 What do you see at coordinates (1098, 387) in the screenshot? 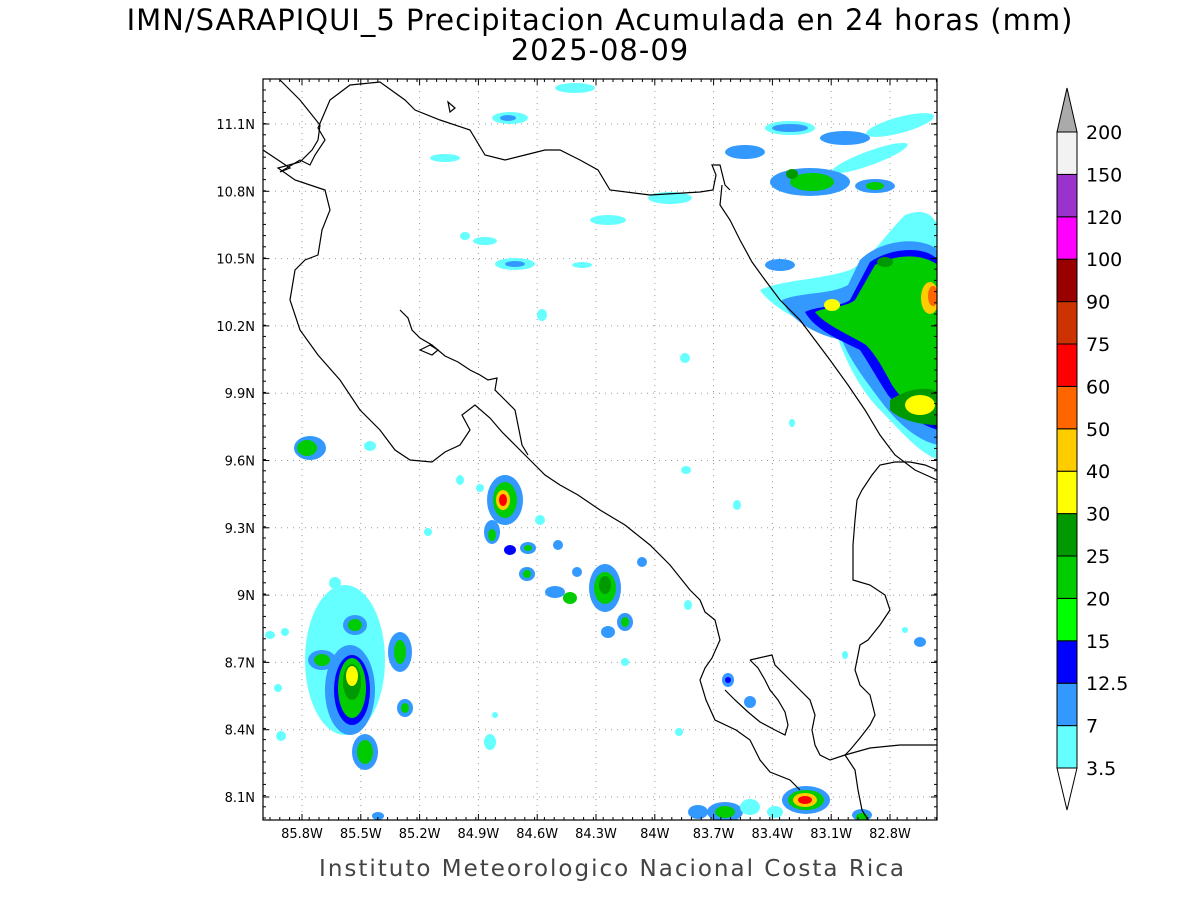
I see `legend-level-label: 60` at bounding box center [1098, 387].